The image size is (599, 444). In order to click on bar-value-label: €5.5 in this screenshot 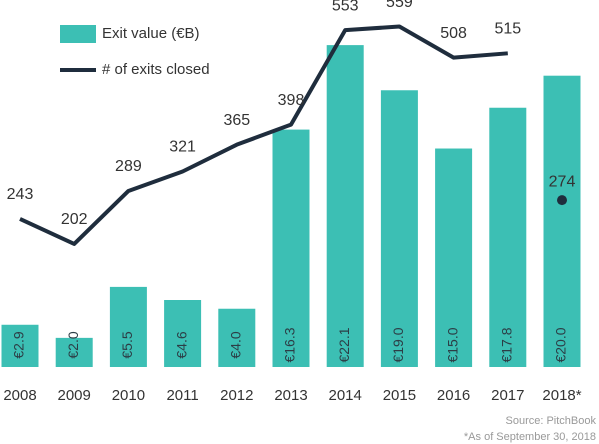, I will do `click(127, 344)`.